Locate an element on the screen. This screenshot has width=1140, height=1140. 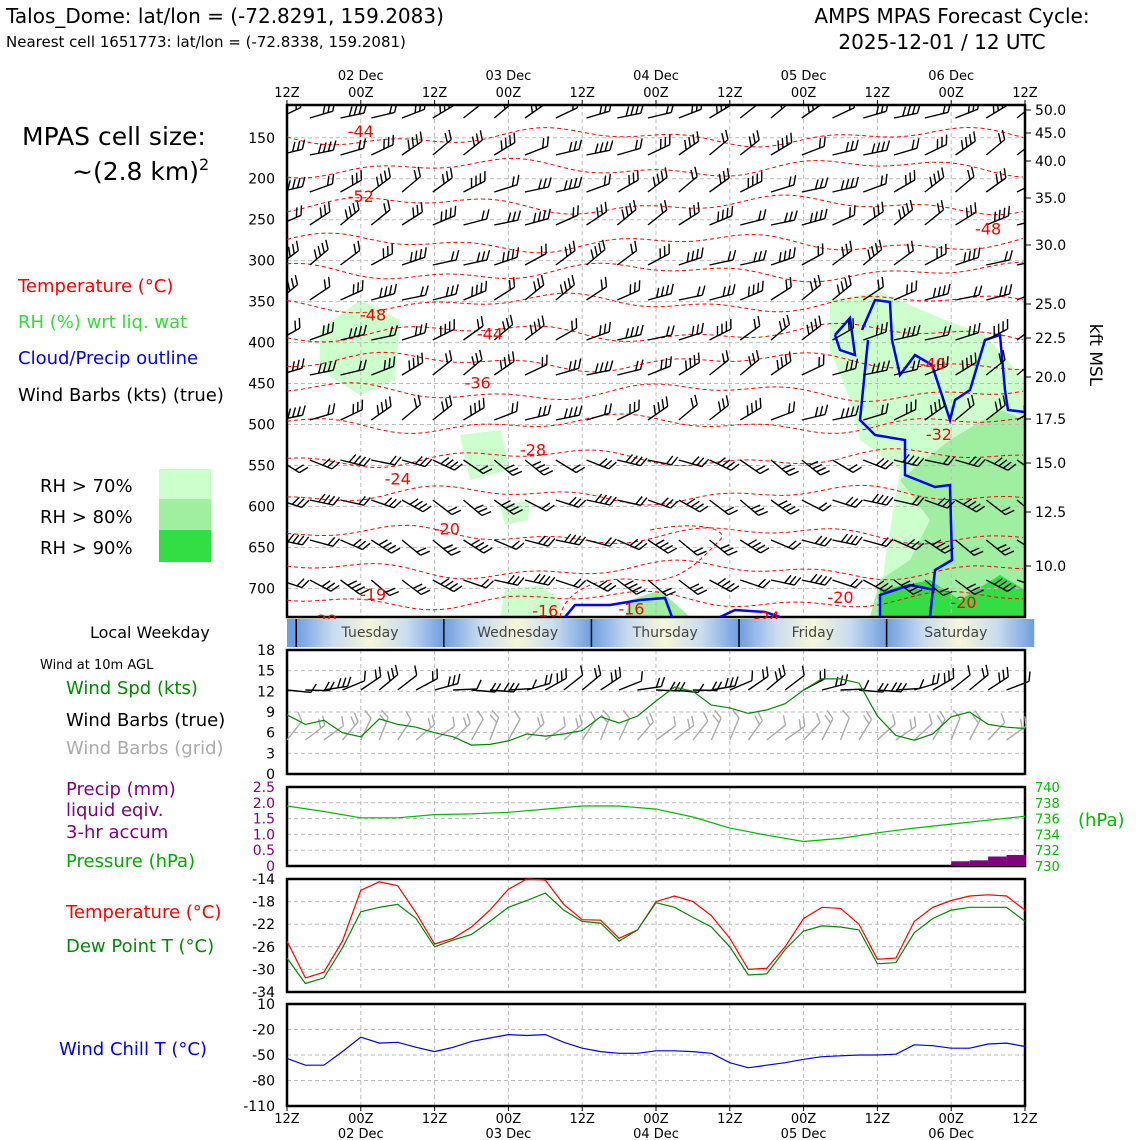
temp-label: -48 is located at coordinates (988, 229).